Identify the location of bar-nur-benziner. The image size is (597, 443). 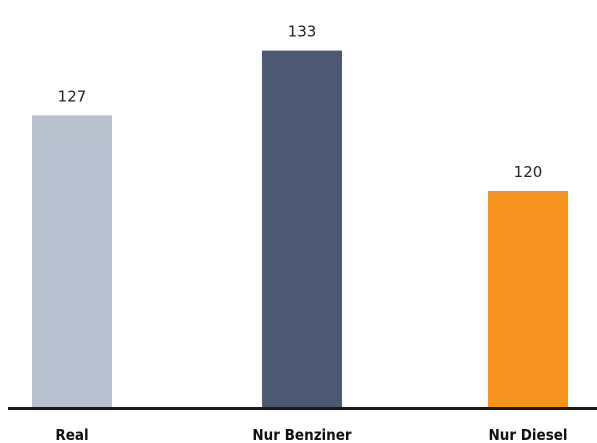
(302, 228).